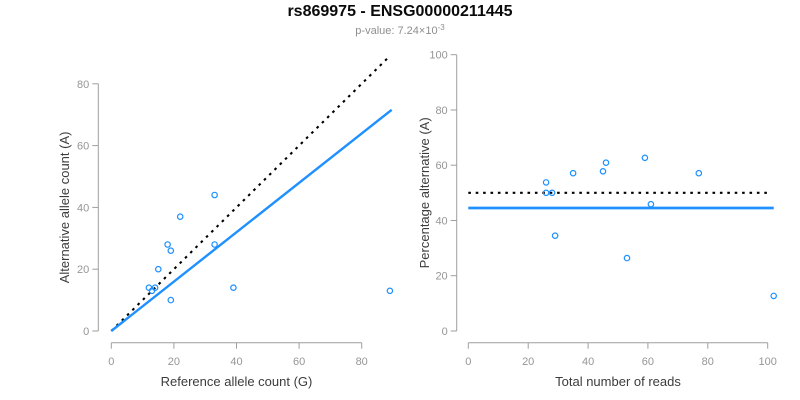 The width and height of the screenshot is (800, 400). What do you see at coordinates (438, 56) in the screenshot?
I see `y-tick-label: 100` at bounding box center [438, 56].